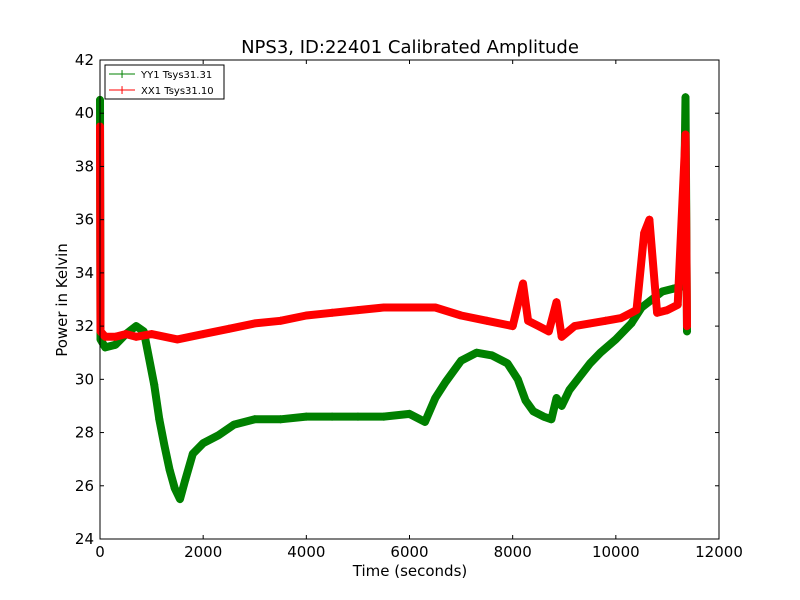  I want to click on x-tick-label: 6000, so click(409, 552).